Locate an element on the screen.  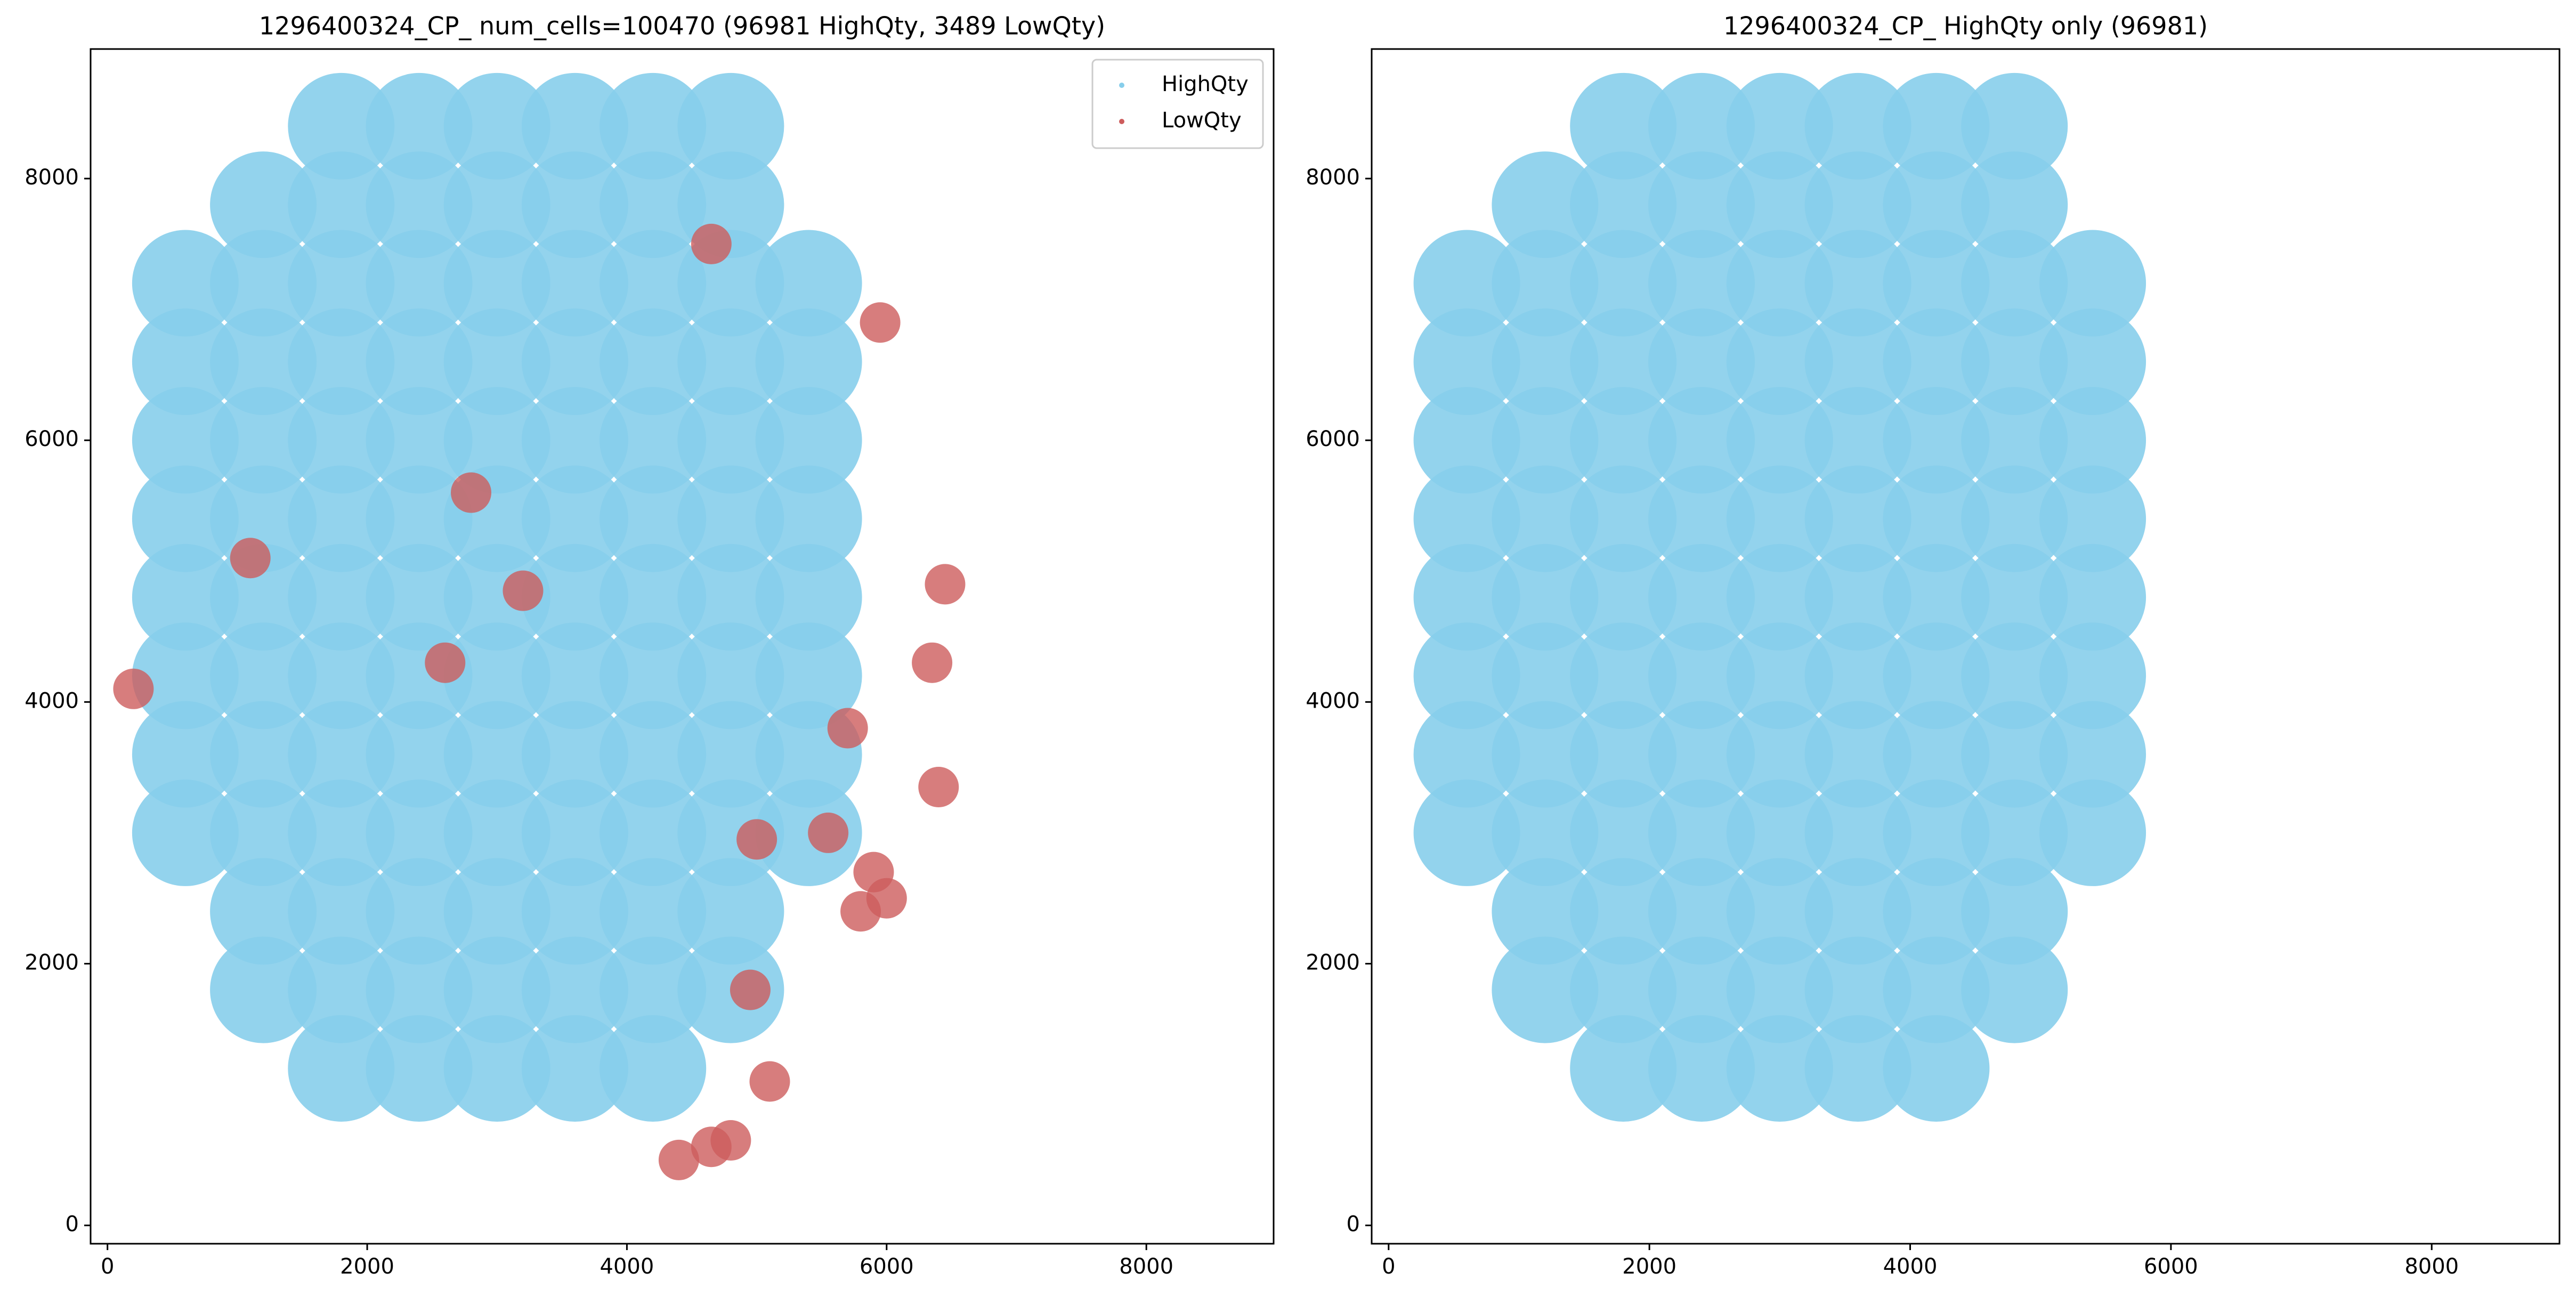
y-tick-label: 8000 is located at coordinates (1333, 177).